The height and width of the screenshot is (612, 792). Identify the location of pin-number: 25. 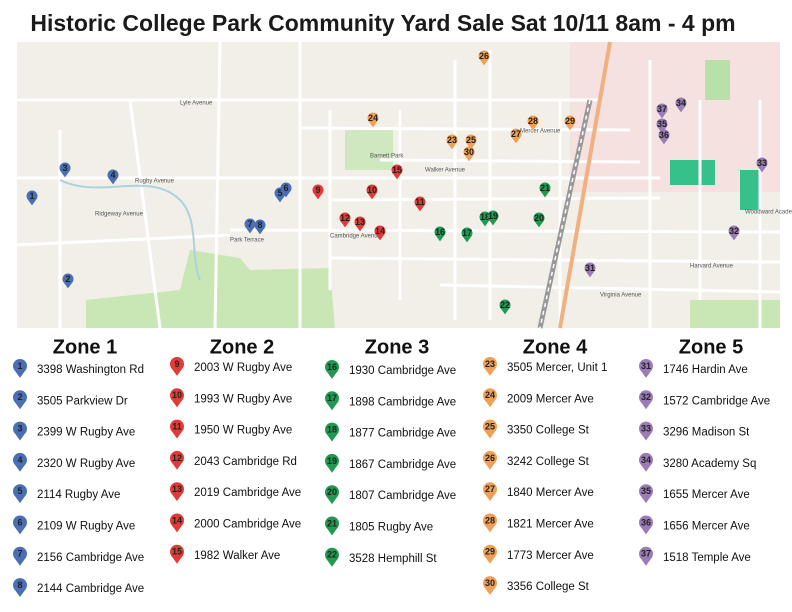
(471, 140).